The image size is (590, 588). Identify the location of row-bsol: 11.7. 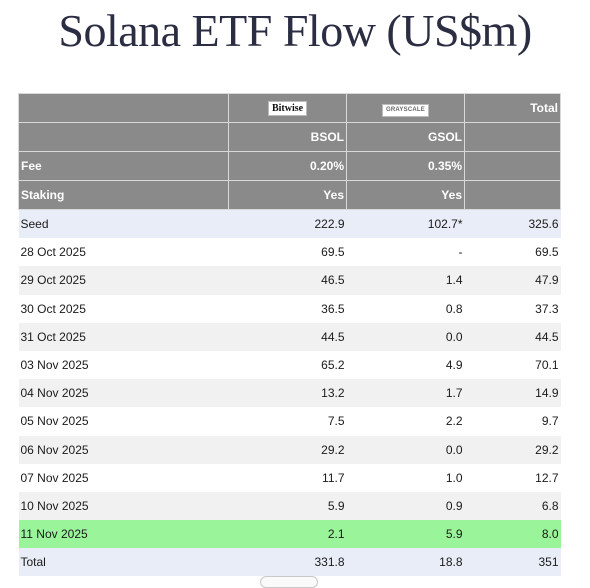
(287, 477).